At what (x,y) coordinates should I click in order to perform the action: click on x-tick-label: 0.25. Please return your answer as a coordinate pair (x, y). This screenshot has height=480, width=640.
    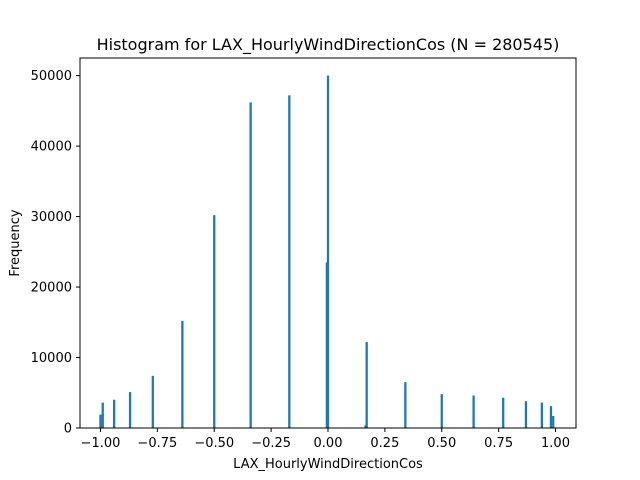
    Looking at the image, I should click on (384, 443).